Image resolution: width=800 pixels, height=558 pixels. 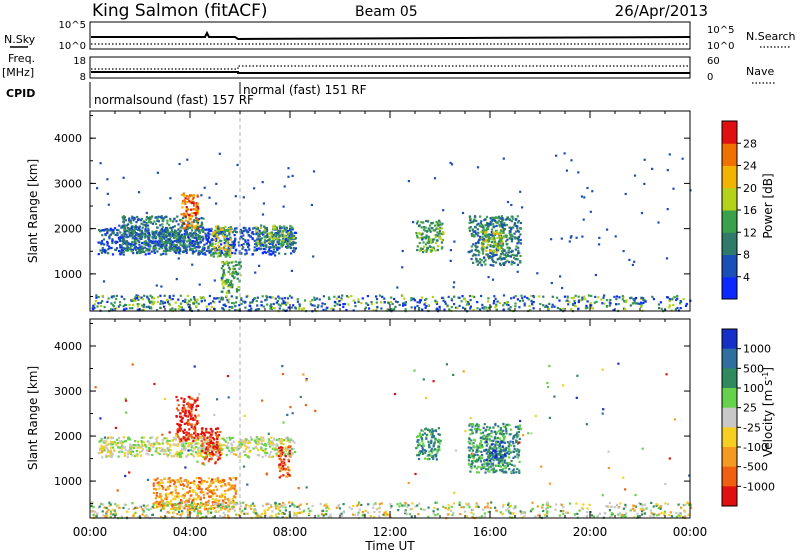 What do you see at coordinates (390, 67) in the screenshot?
I see `freq-panel-frame` at bounding box center [390, 67].